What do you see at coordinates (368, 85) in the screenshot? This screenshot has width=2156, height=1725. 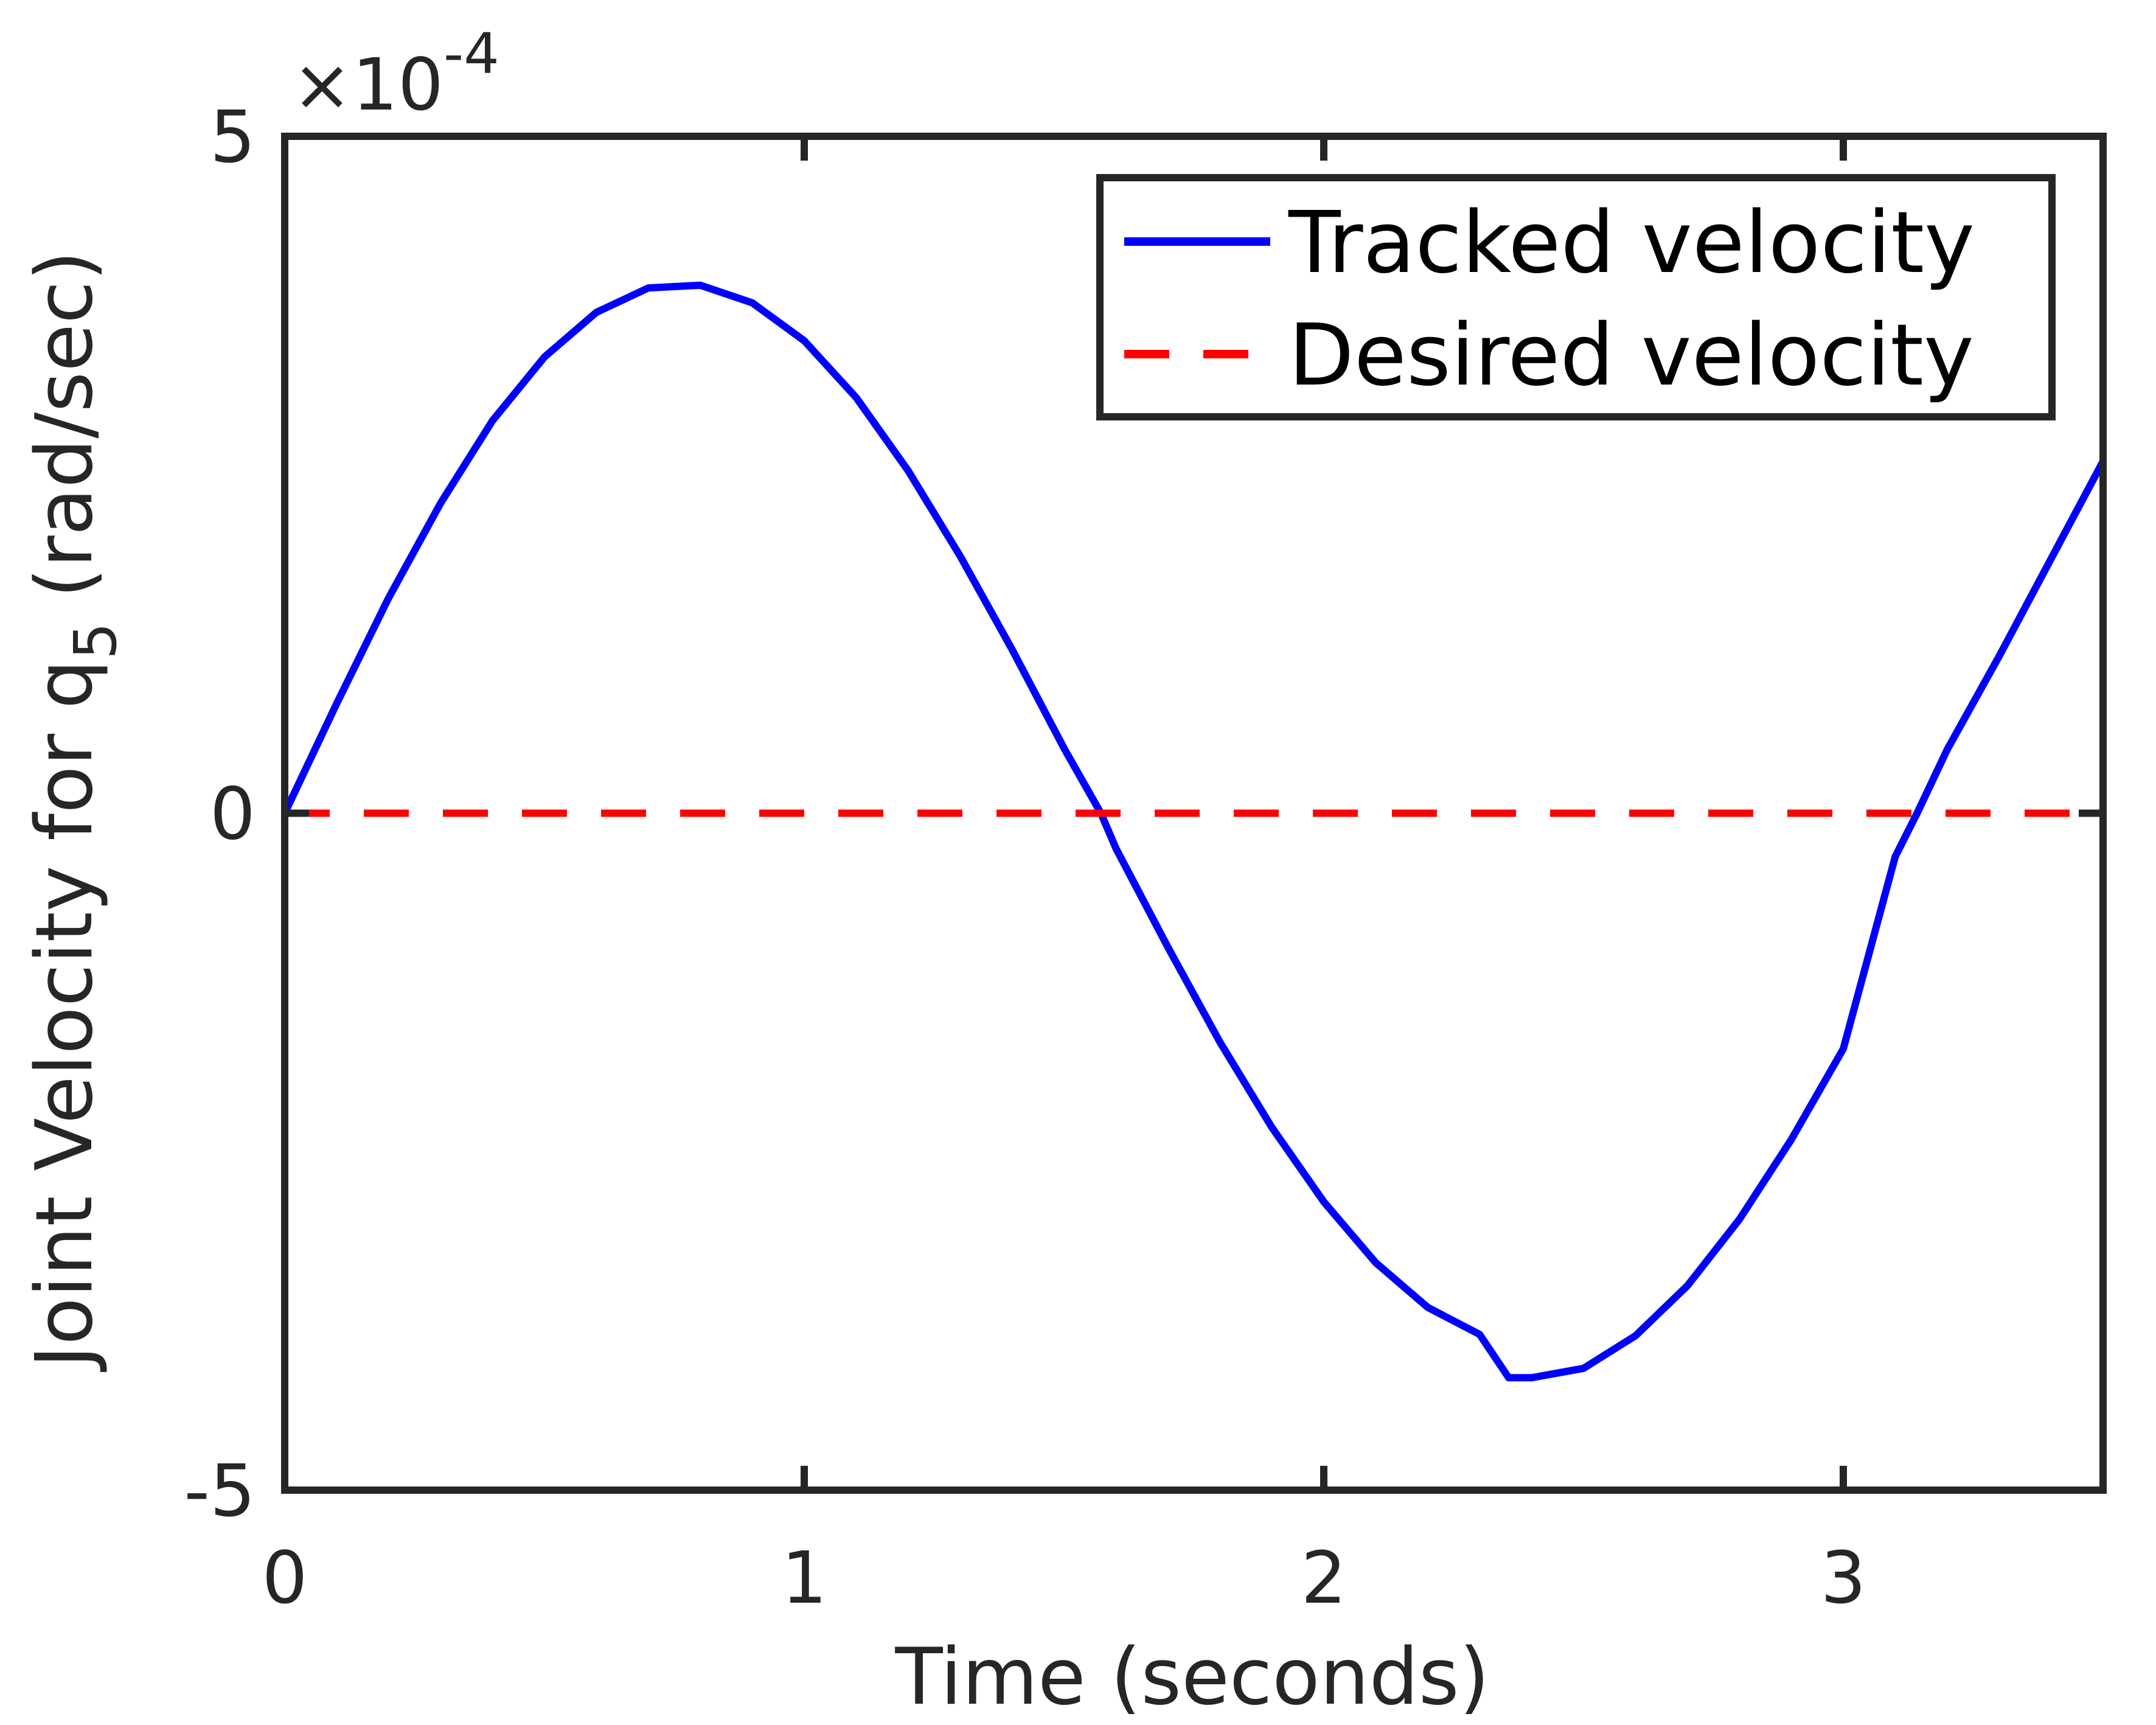 I see `y-multiplier-base: ×10` at bounding box center [368, 85].